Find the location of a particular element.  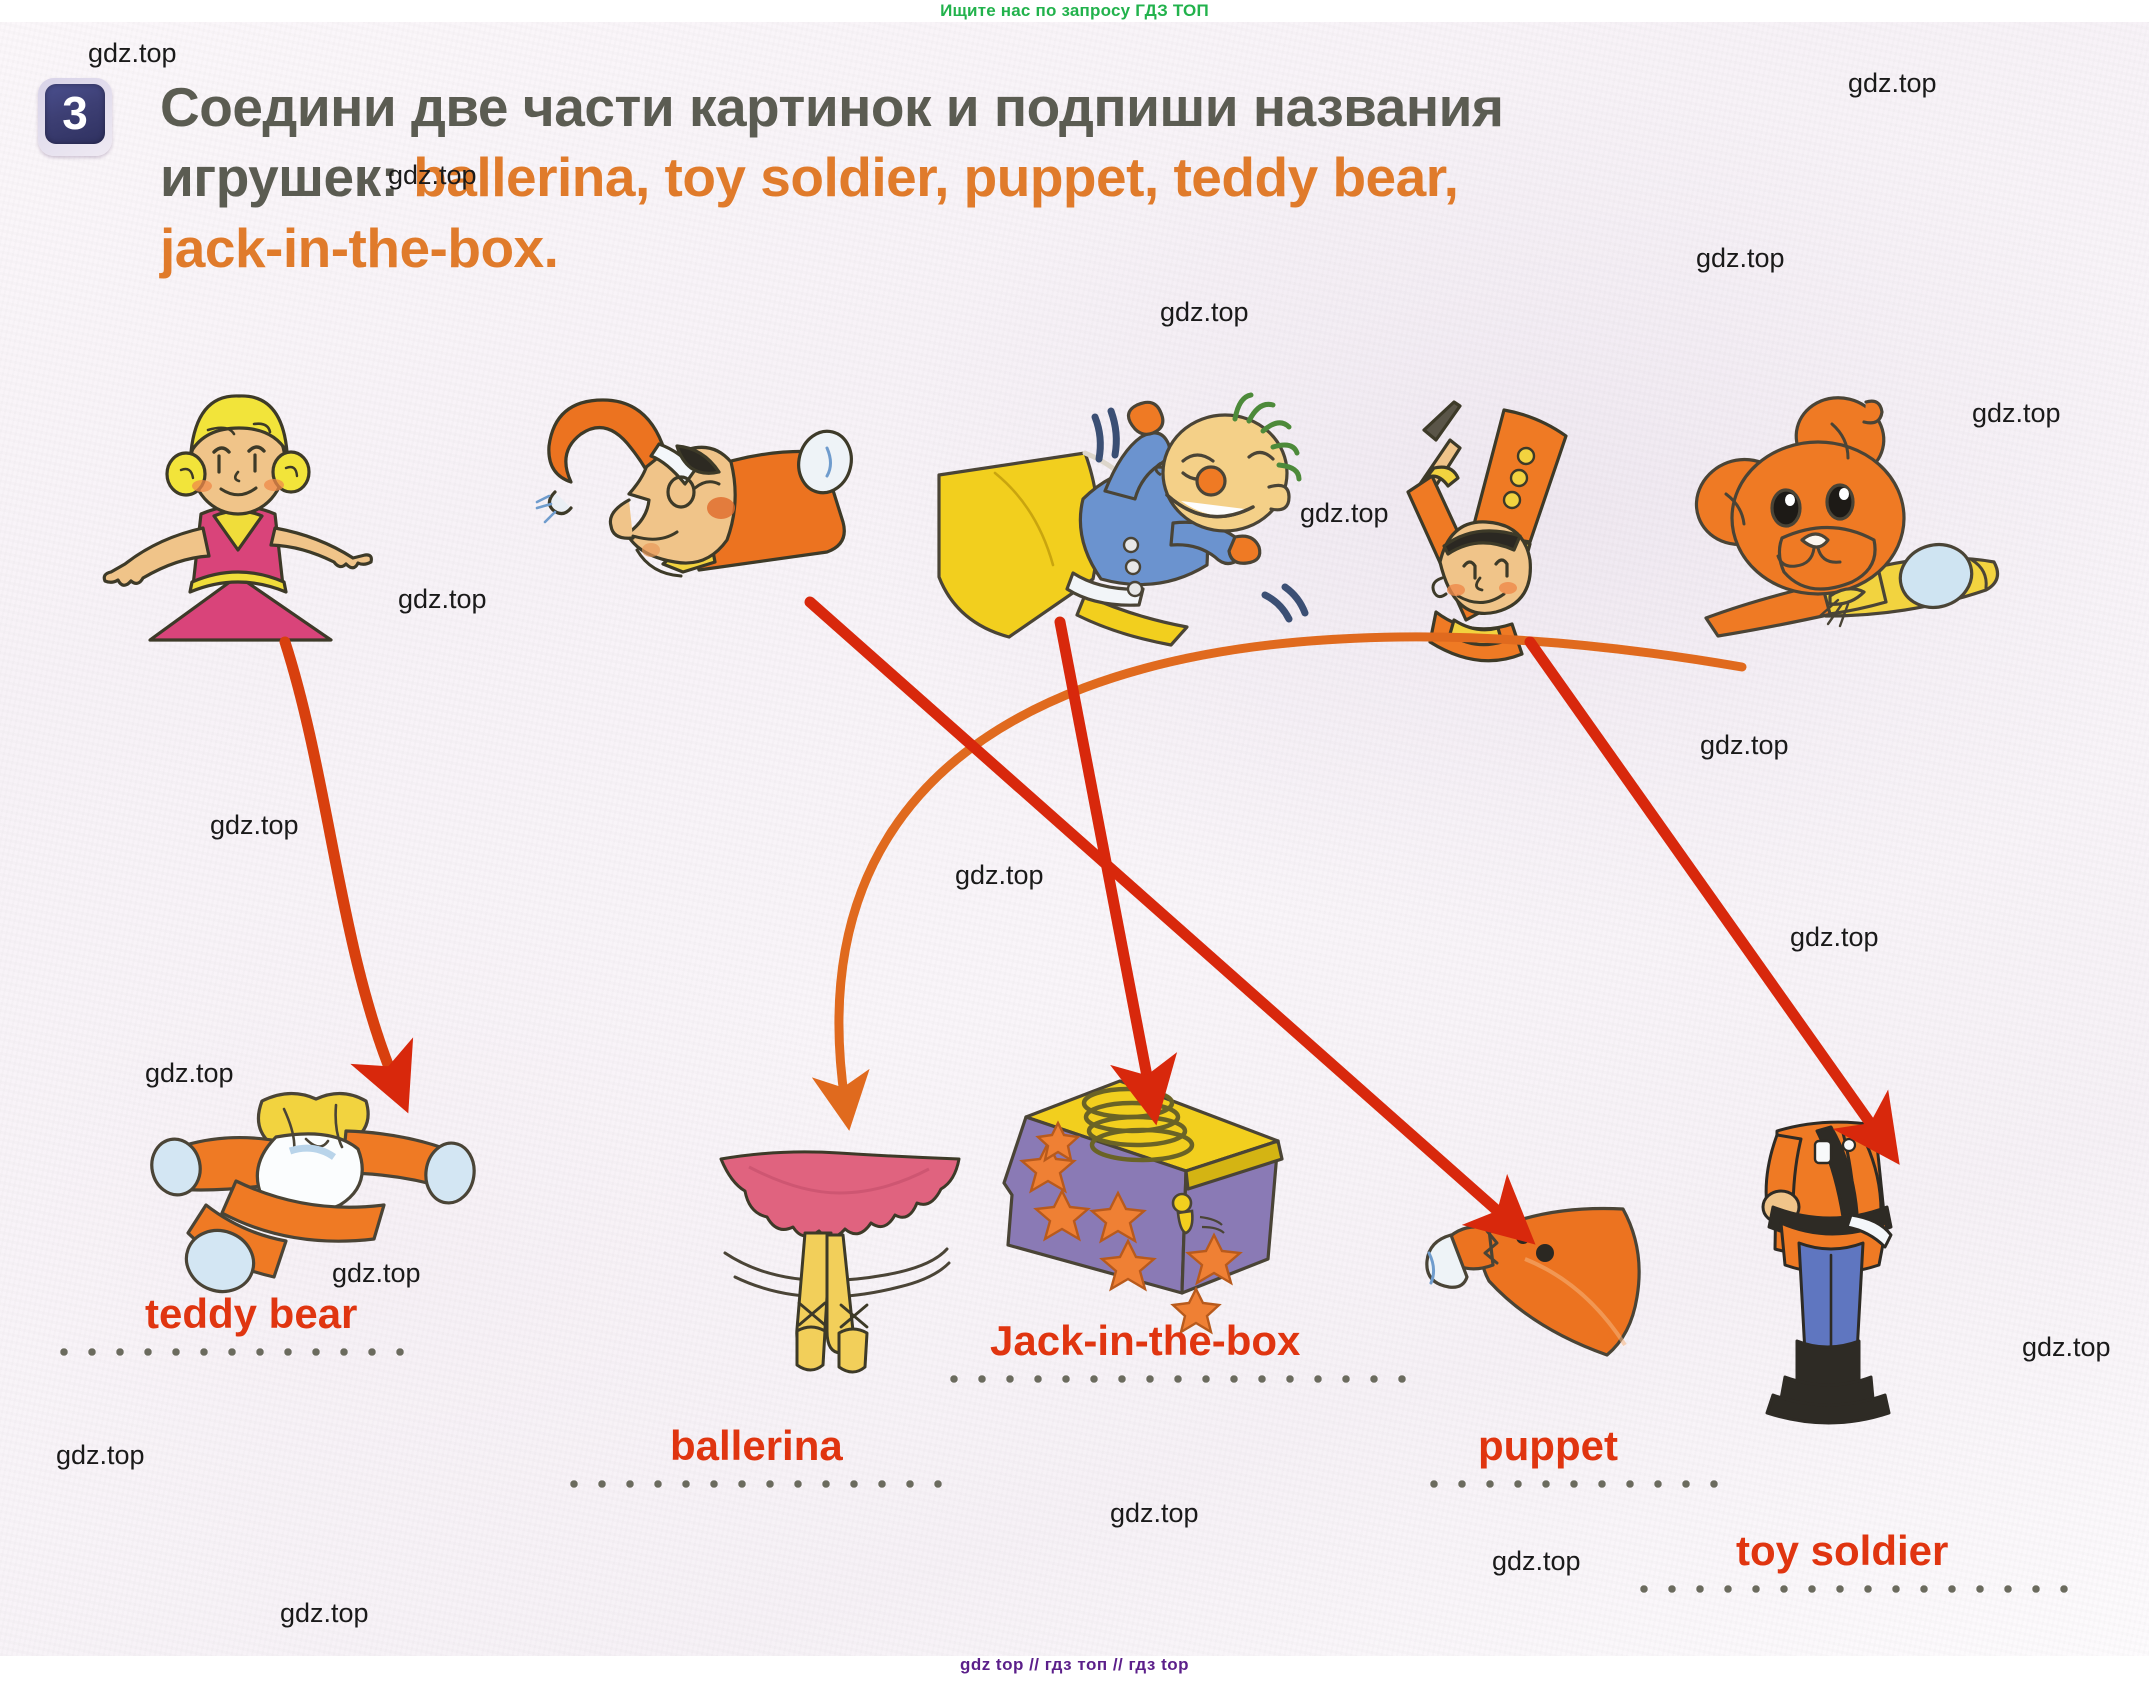

jack-top-illustration is located at coordinates (1123, 519).